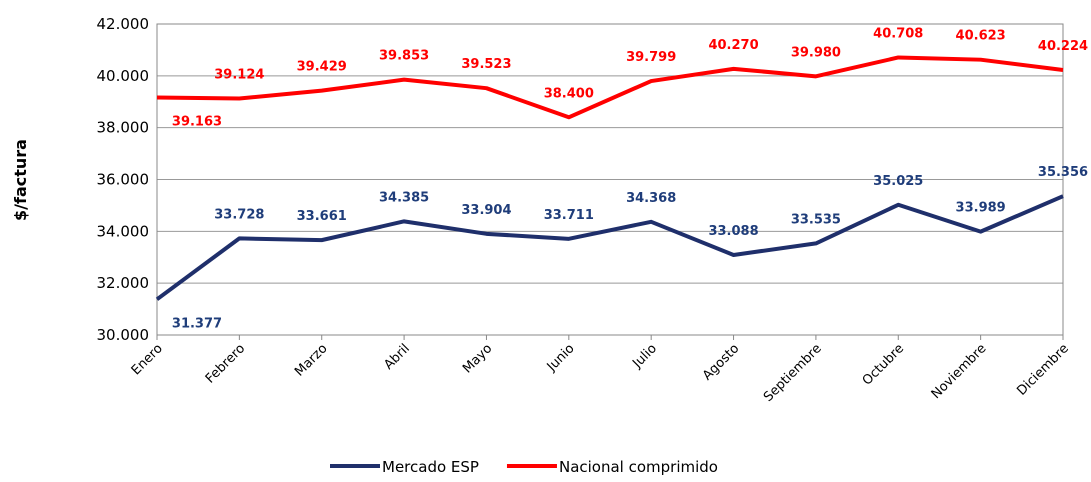 This screenshot has height=482, width=1091. I want to click on x-tick-label: Octubre, so click(883, 364).